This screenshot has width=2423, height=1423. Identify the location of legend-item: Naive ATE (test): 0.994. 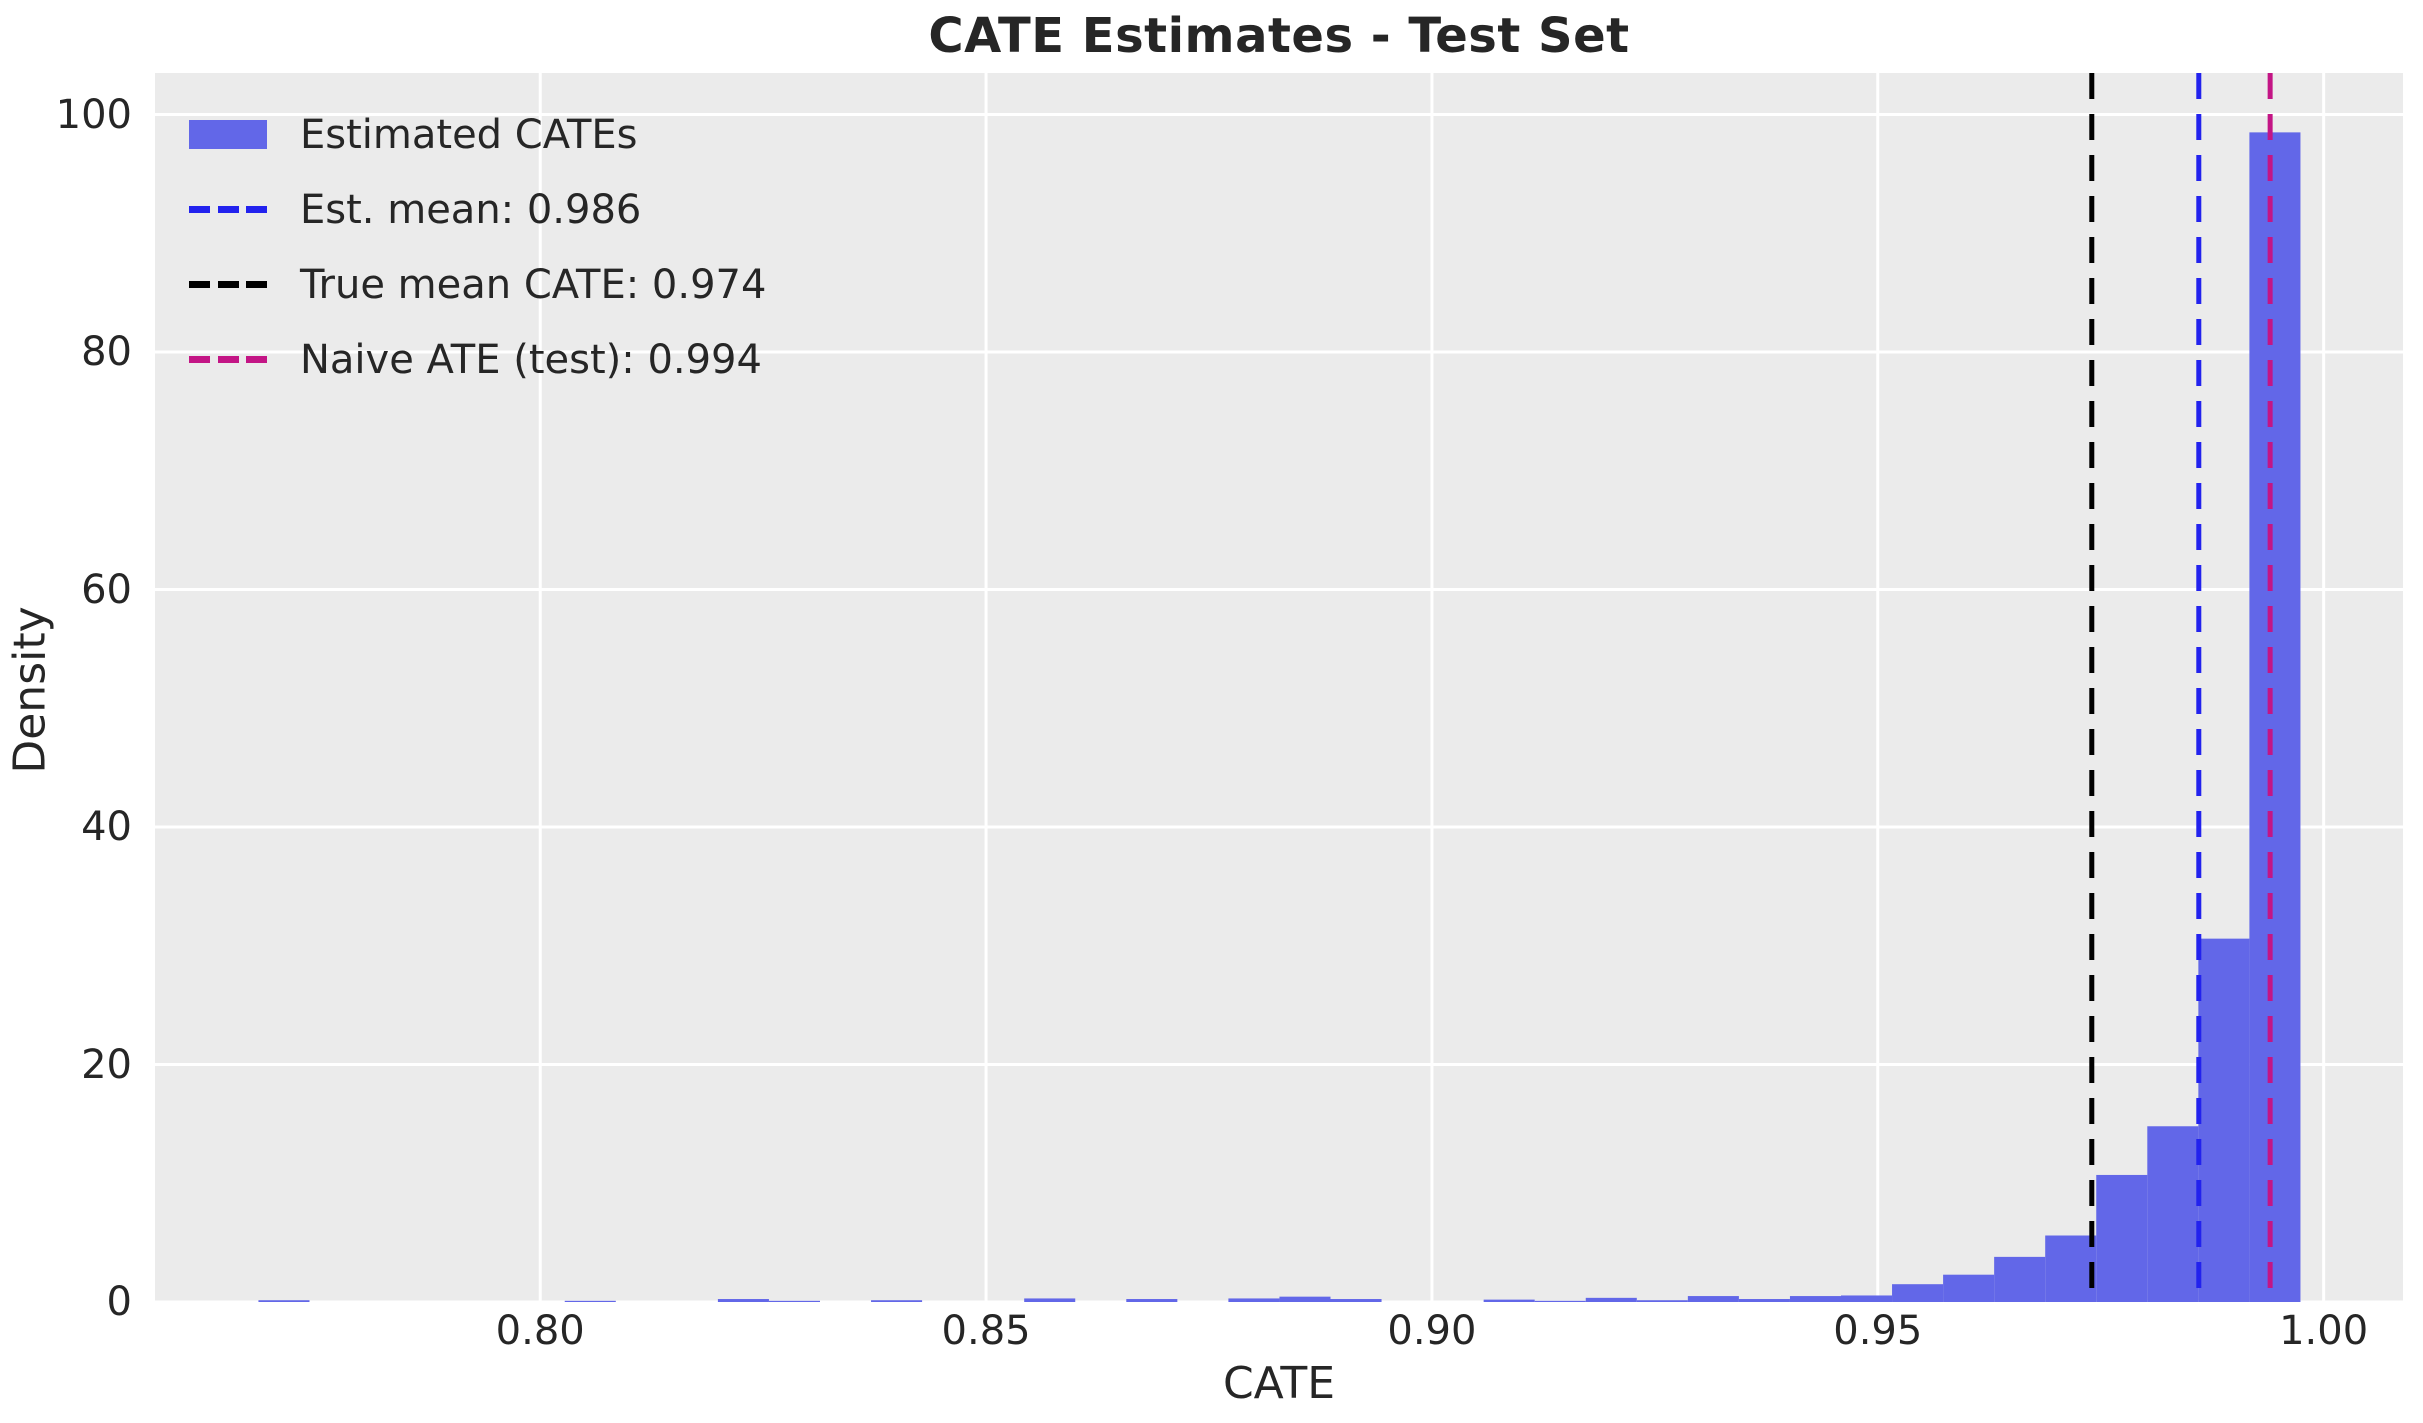
(477, 359).